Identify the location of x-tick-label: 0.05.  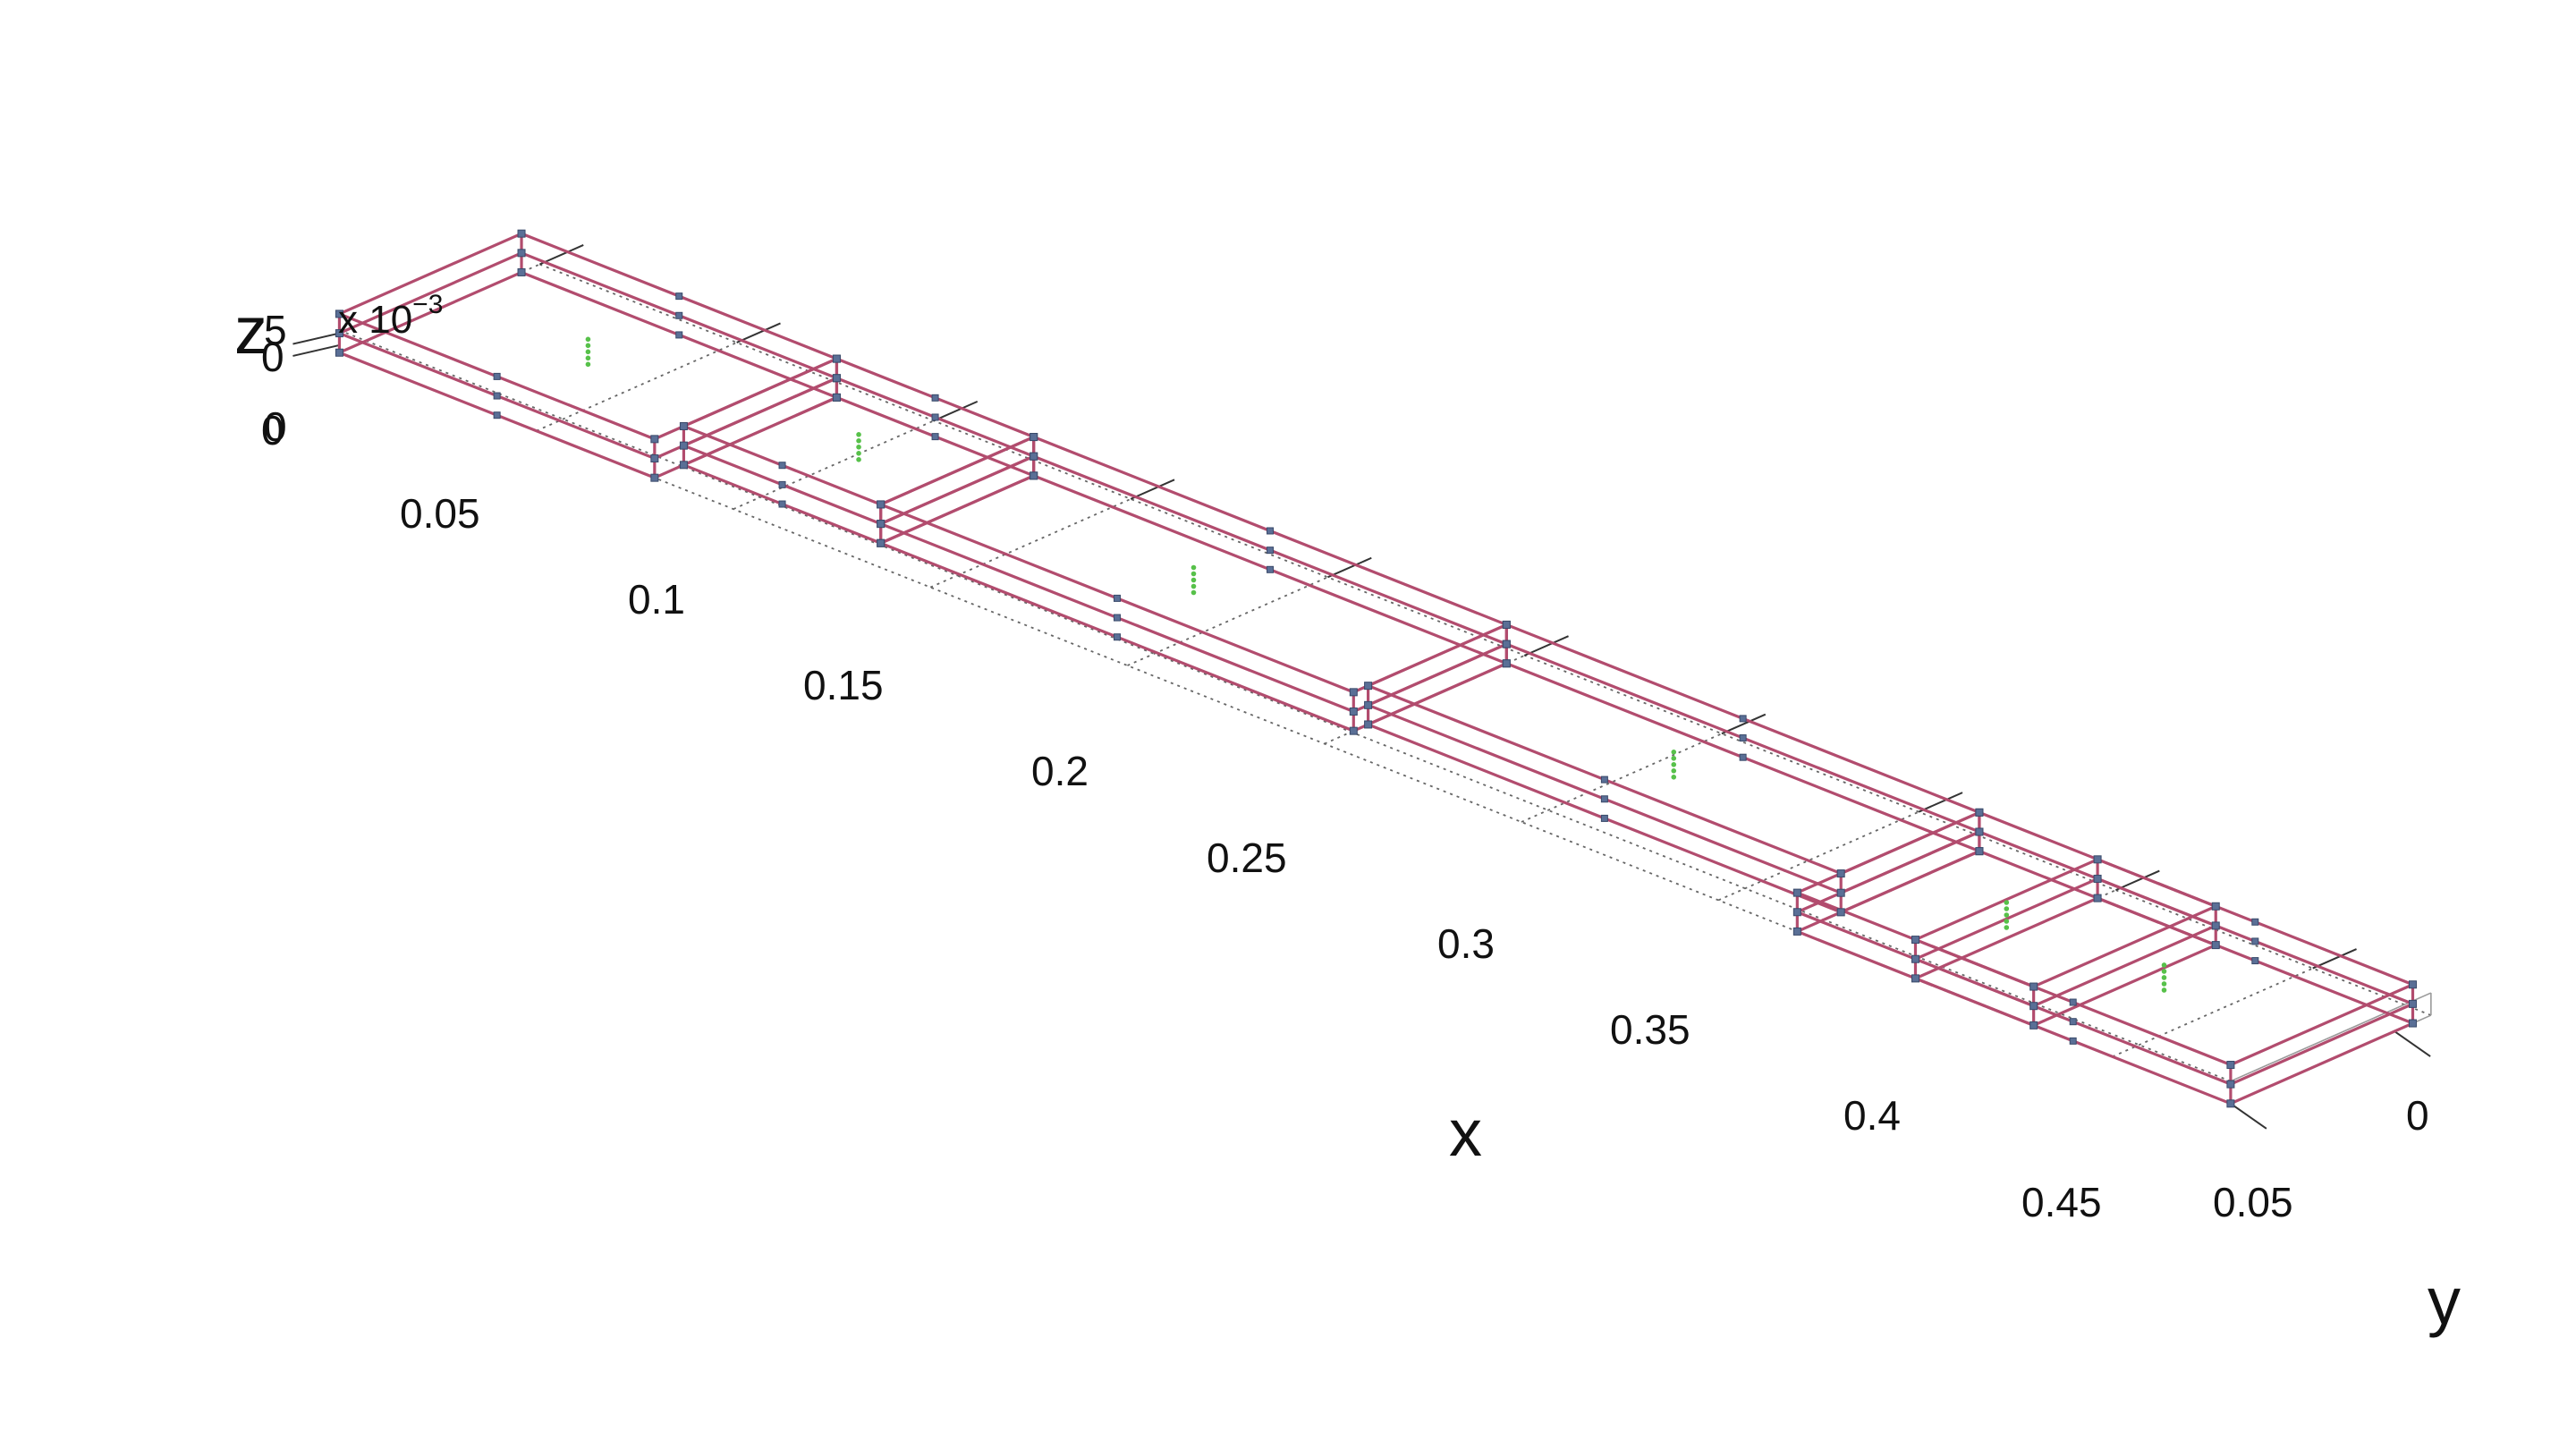
(440, 513).